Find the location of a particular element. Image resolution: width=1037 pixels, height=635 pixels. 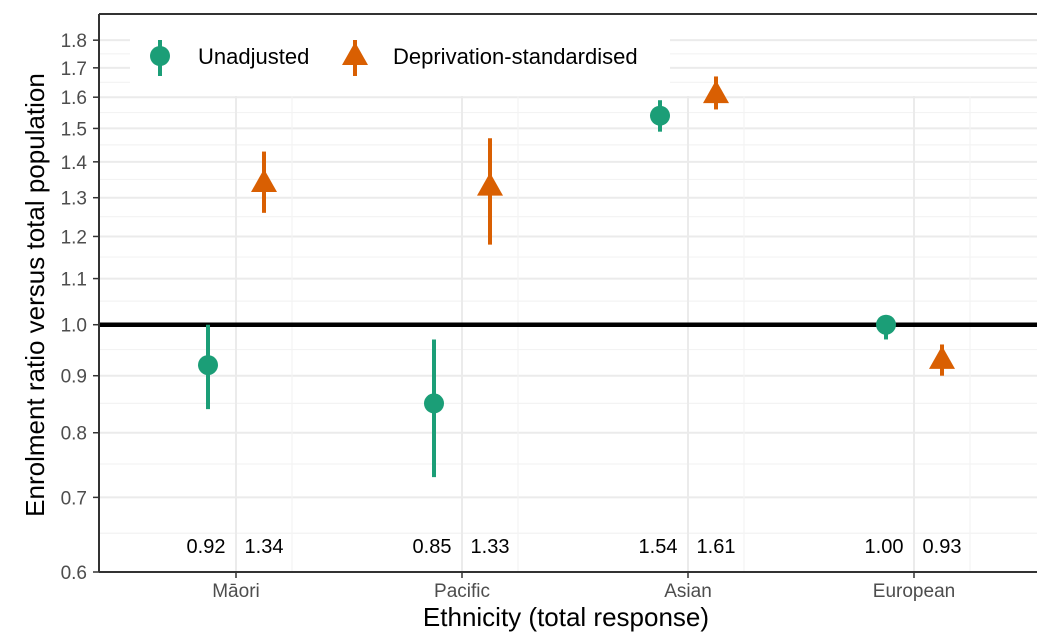

standardised-value-label: 1.61 is located at coordinates (716, 547).